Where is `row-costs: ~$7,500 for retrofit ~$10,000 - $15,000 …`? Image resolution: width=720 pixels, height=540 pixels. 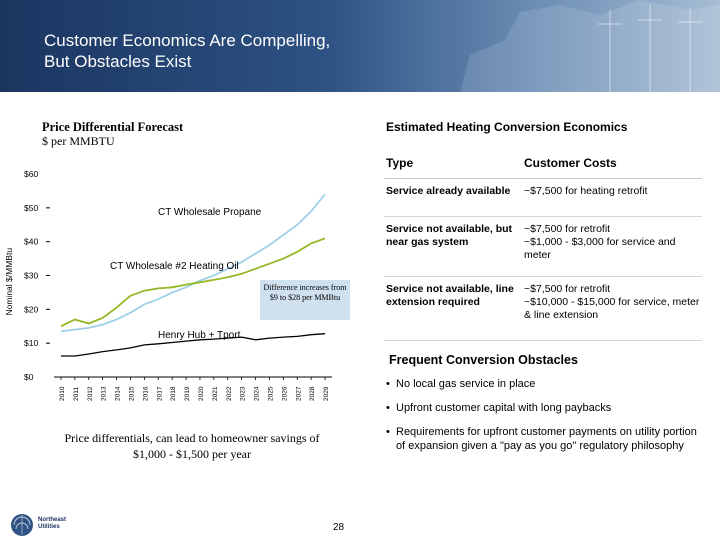
row-costs: ~$7,500 for retrofit ~$10,000 - $15,000 … is located at coordinates (612, 308).